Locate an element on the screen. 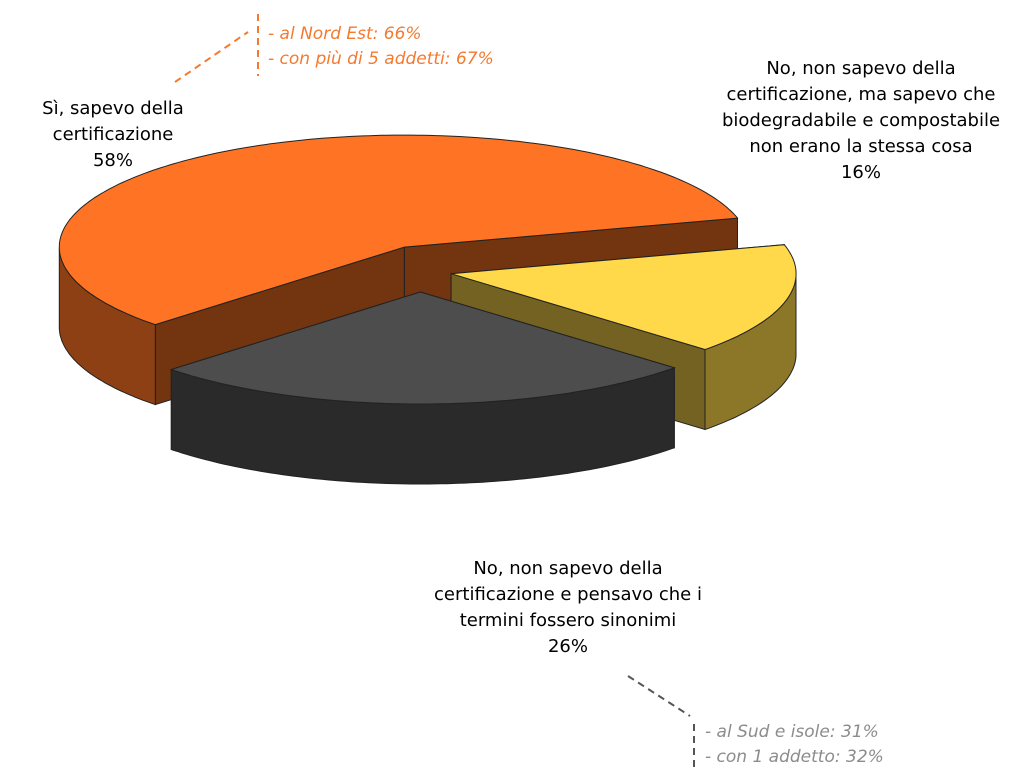  annotation-line: - al Sud e isole: 31% is located at coordinates (792, 732).